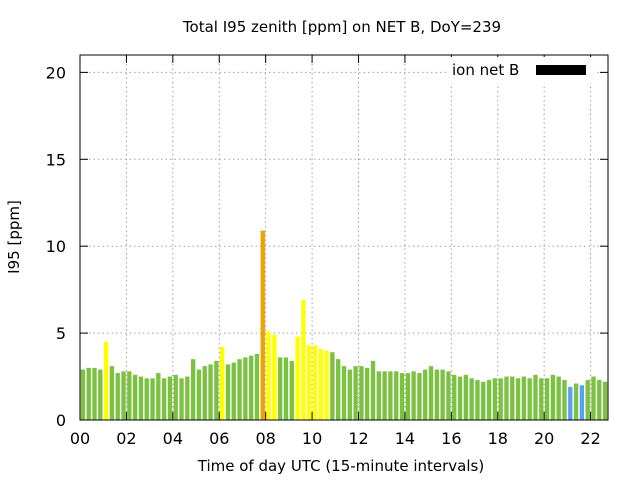  Describe the element at coordinates (522, 70) in the screenshot. I see `legend: ion net B` at that location.